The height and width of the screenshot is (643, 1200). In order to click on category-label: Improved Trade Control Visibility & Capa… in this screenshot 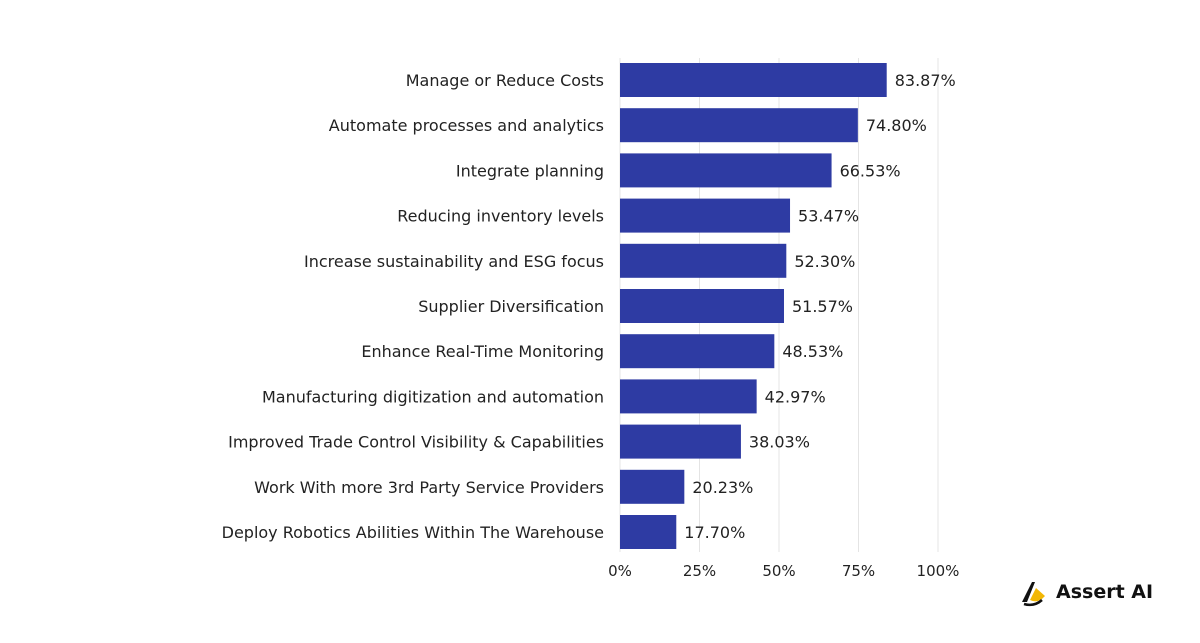, I will do `click(416, 442)`.